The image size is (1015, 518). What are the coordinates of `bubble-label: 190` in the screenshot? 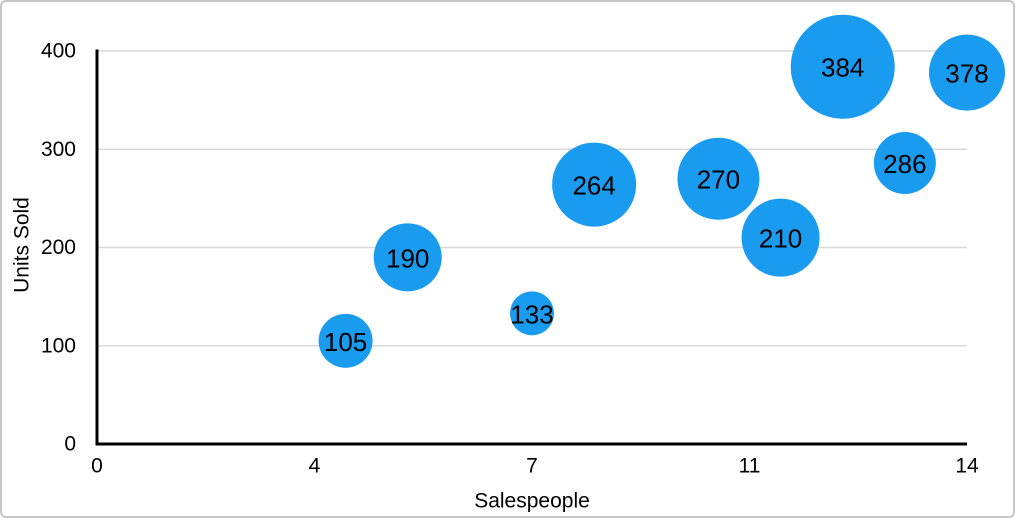 It's located at (407, 258).